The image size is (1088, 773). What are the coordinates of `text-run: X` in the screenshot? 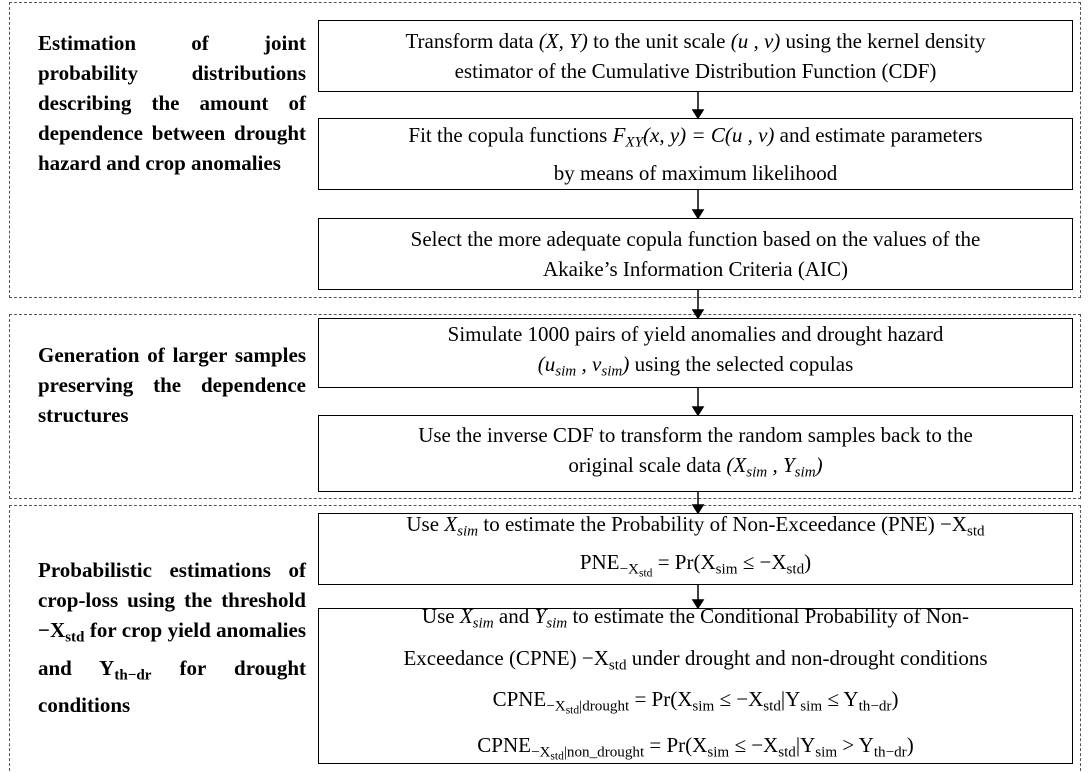 It's located at (466, 615).